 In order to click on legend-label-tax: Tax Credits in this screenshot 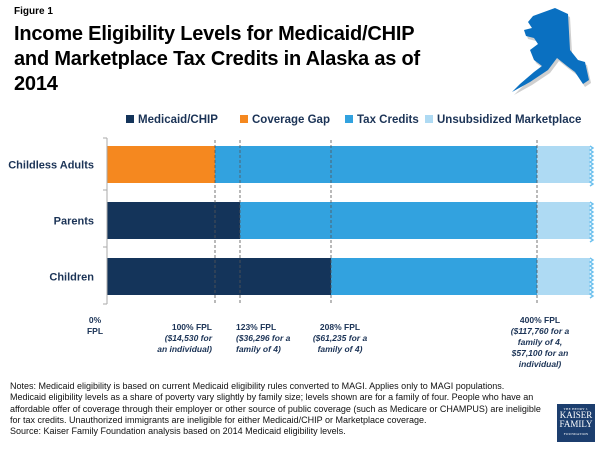, I will do `click(388, 120)`.